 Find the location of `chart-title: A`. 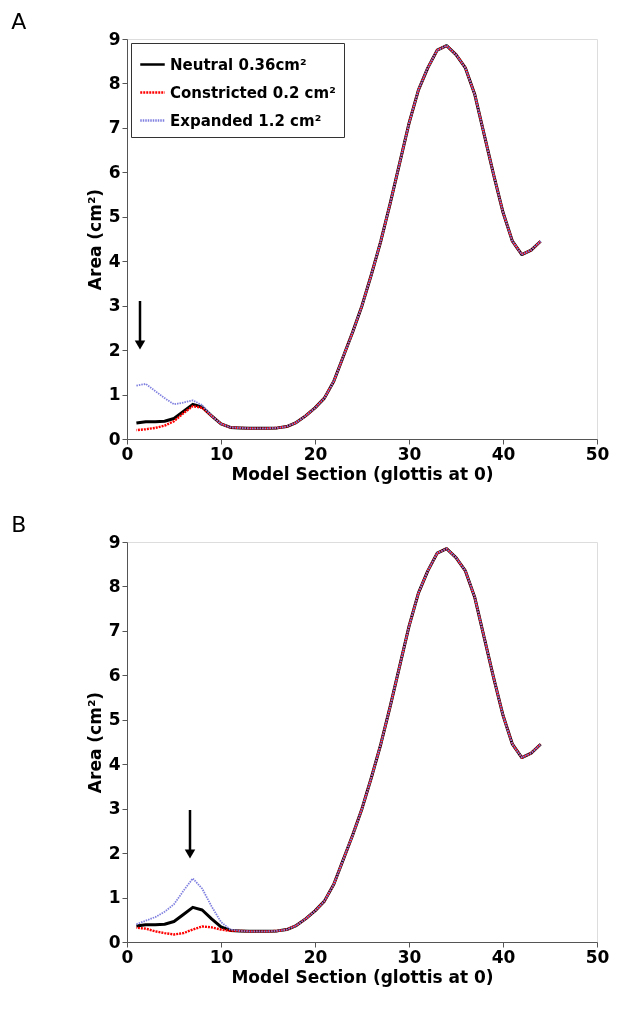

chart-title: A is located at coordinates (19, 21).